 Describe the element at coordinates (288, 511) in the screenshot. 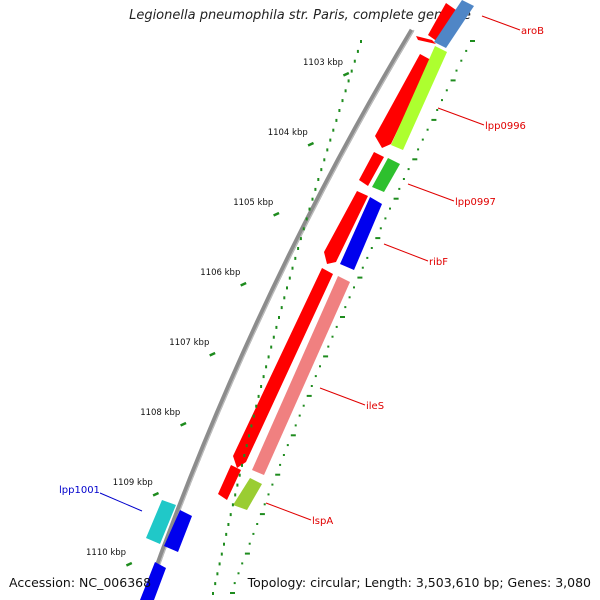

I see `leader-lspA` at that location.